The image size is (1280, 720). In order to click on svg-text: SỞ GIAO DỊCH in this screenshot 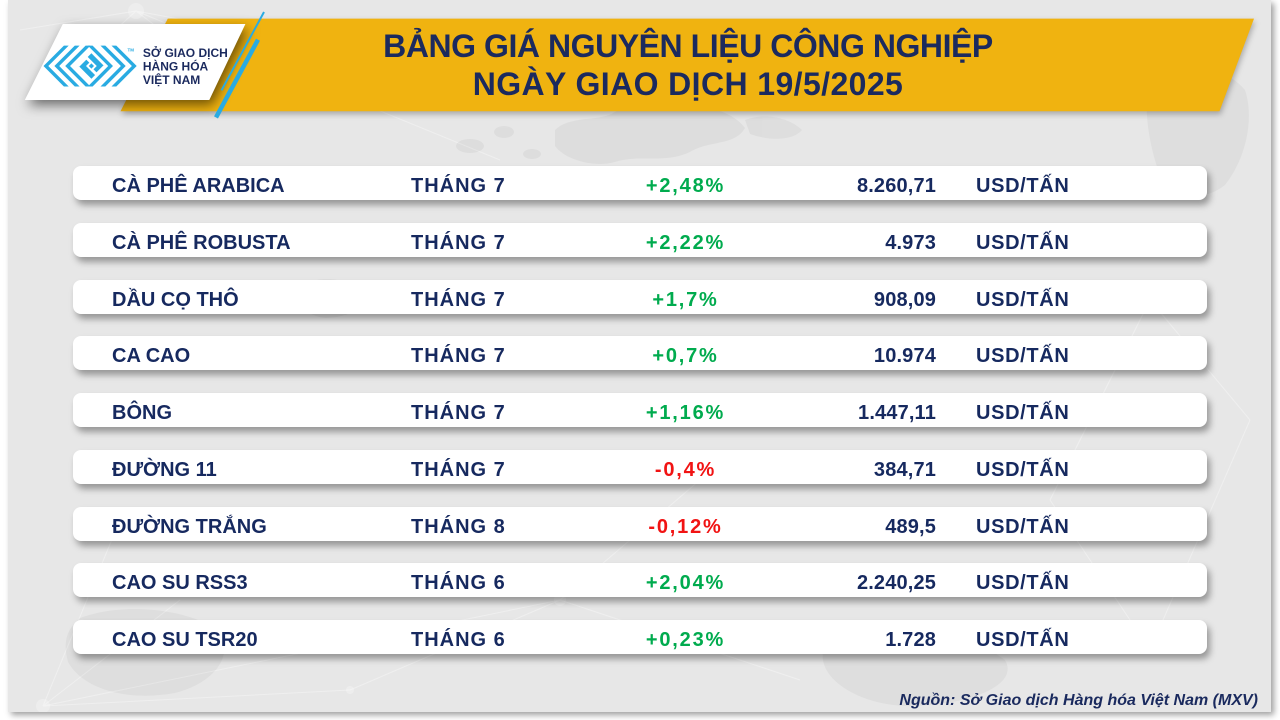, I will do `click(185, 52)`.